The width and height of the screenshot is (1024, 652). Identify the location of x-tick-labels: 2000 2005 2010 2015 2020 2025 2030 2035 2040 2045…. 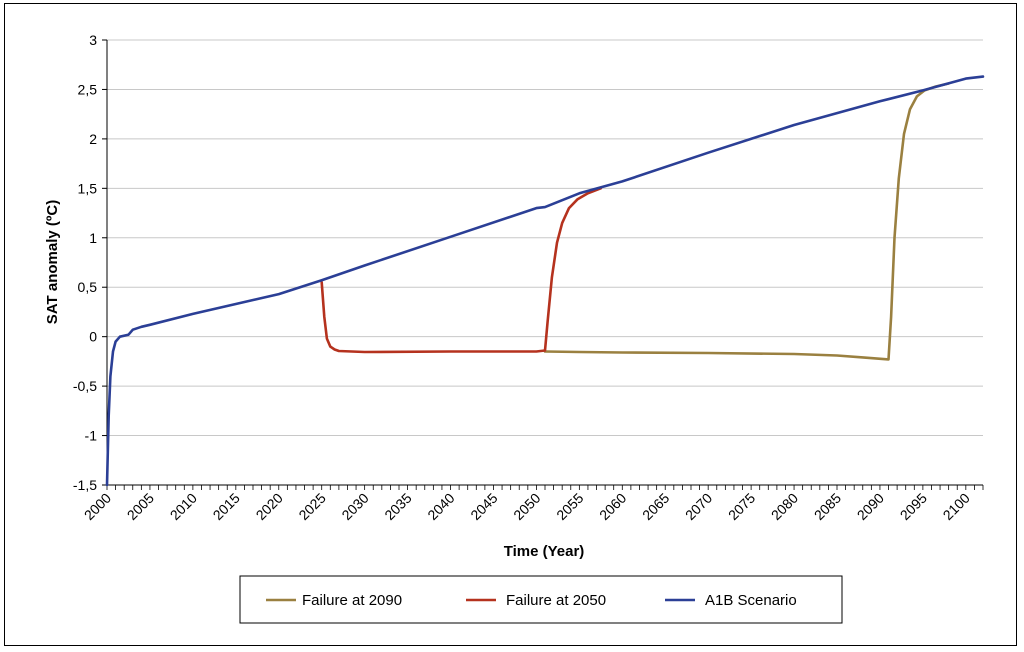
(527, 506).